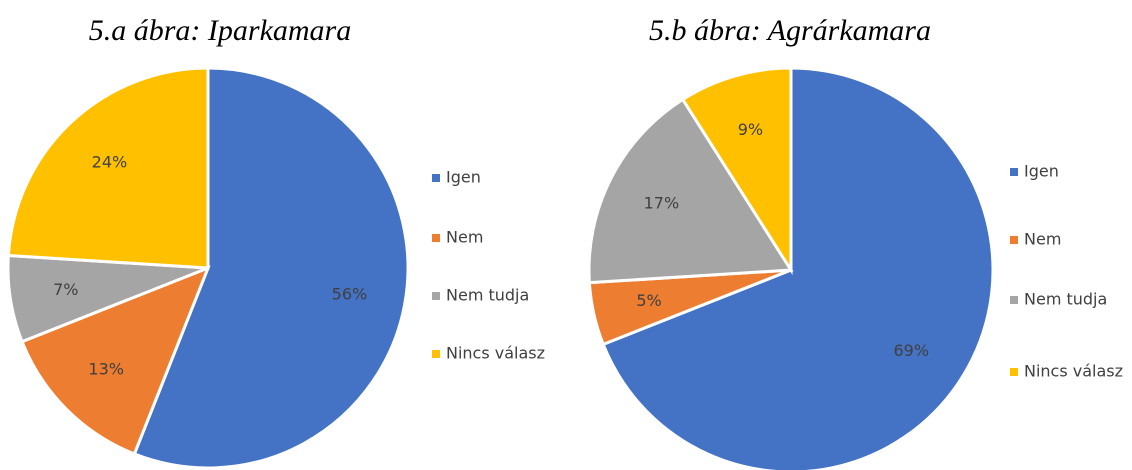 The width and height of the screenshot is (1132, 470). What do you see at coordinates (662, 202) in the screenshot?
I see `data-label: 17%` at bounding box center [662, 202].